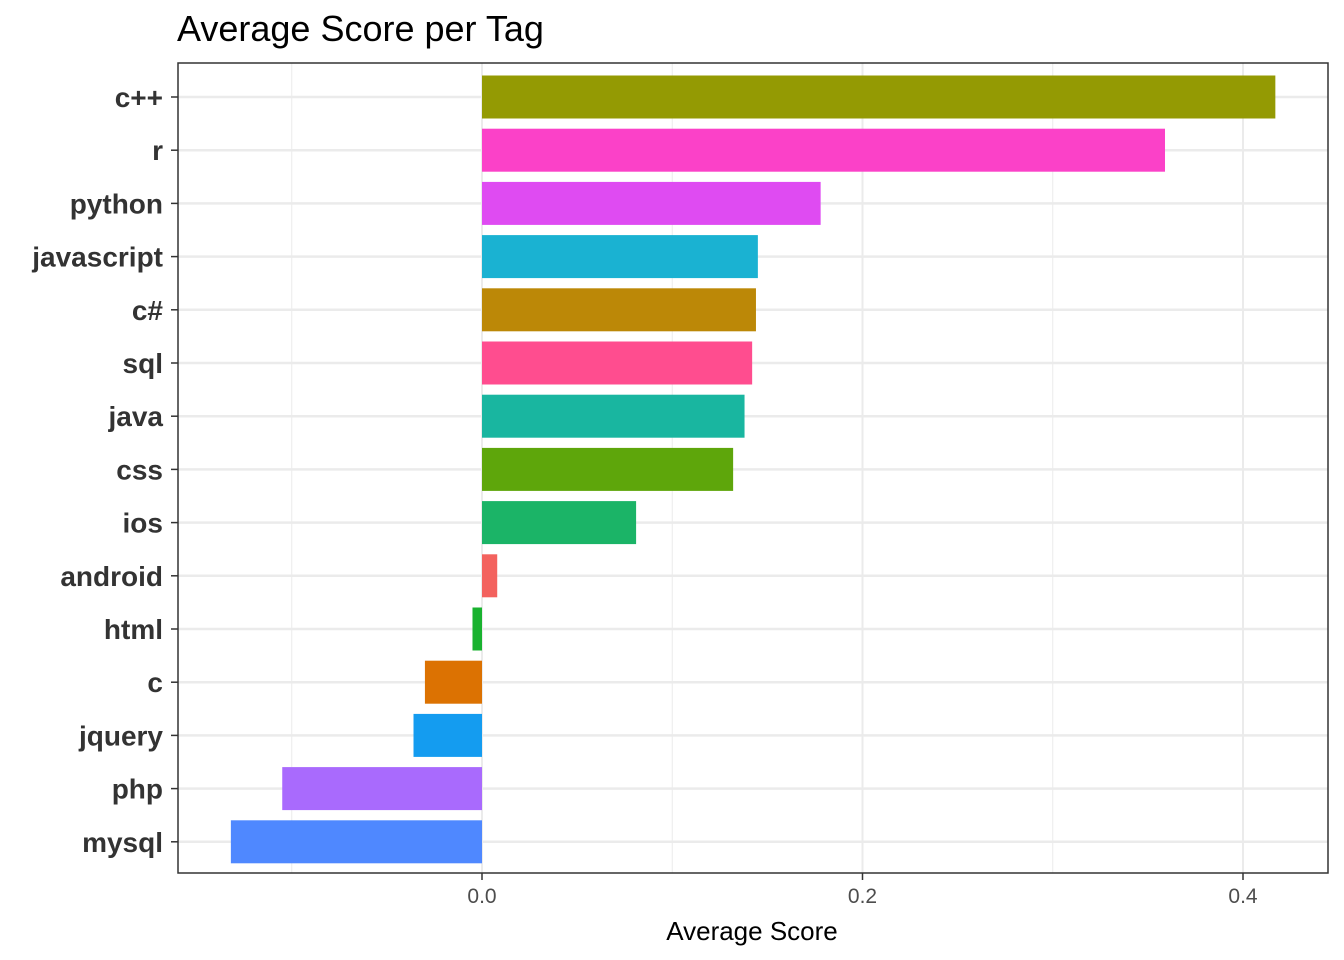 This screenshot has width=1344, height=960. I want to click on y-tick-label: c, so click(155, 682).